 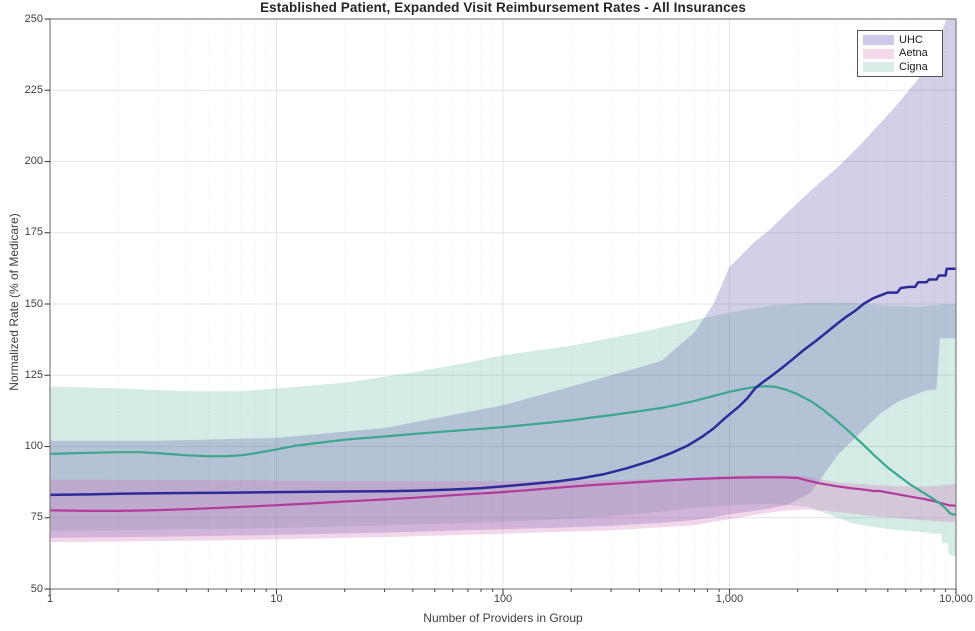 I want to click on legend-item-uhc: UHC, so click(x=902, y=40).